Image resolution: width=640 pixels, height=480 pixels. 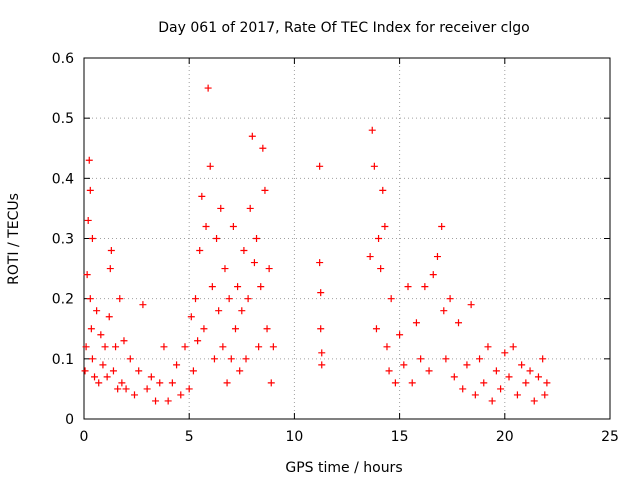 What do you see at coordinates (63, 179) in the screenshot?
I see `y-tick-label: 0.4` at bounding box center [63, 179].